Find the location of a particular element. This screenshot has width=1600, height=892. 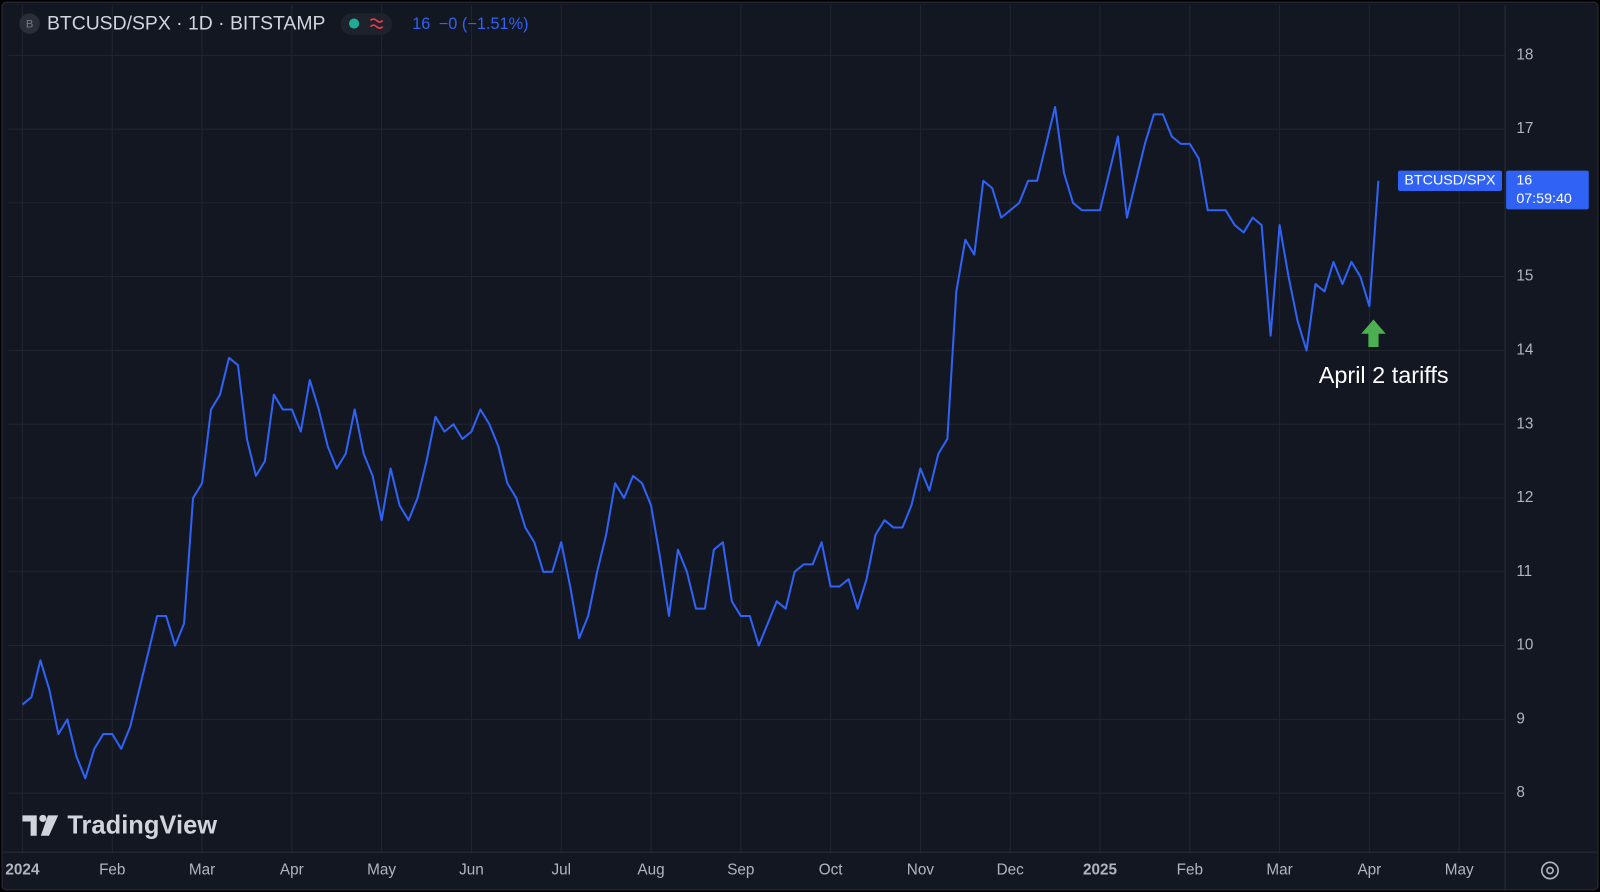

y-tick-label: 14 is located at coordinates (1525, 349).